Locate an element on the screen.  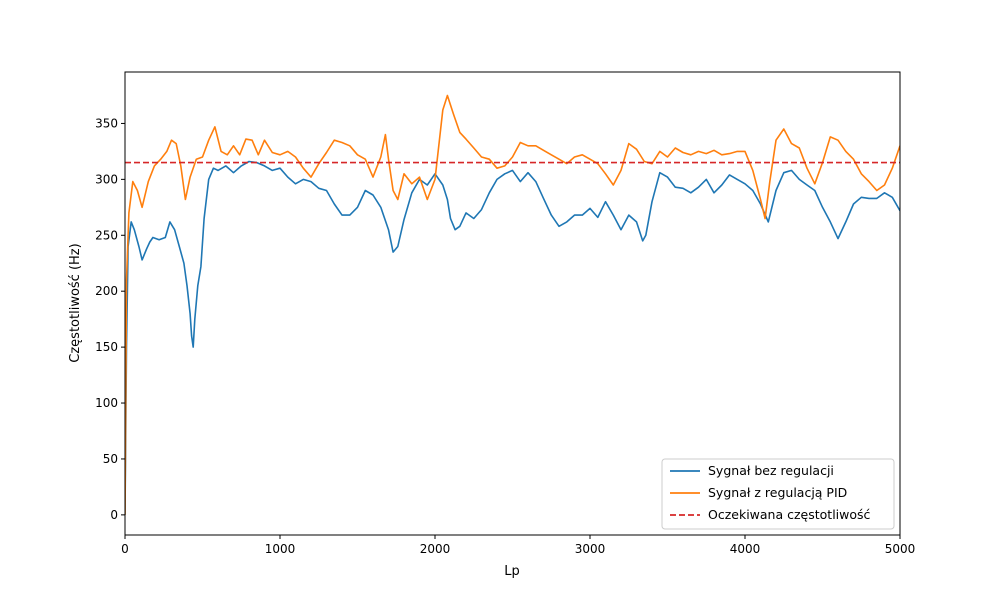
y-tick-label: 150 is located at coordinates (106, 347).